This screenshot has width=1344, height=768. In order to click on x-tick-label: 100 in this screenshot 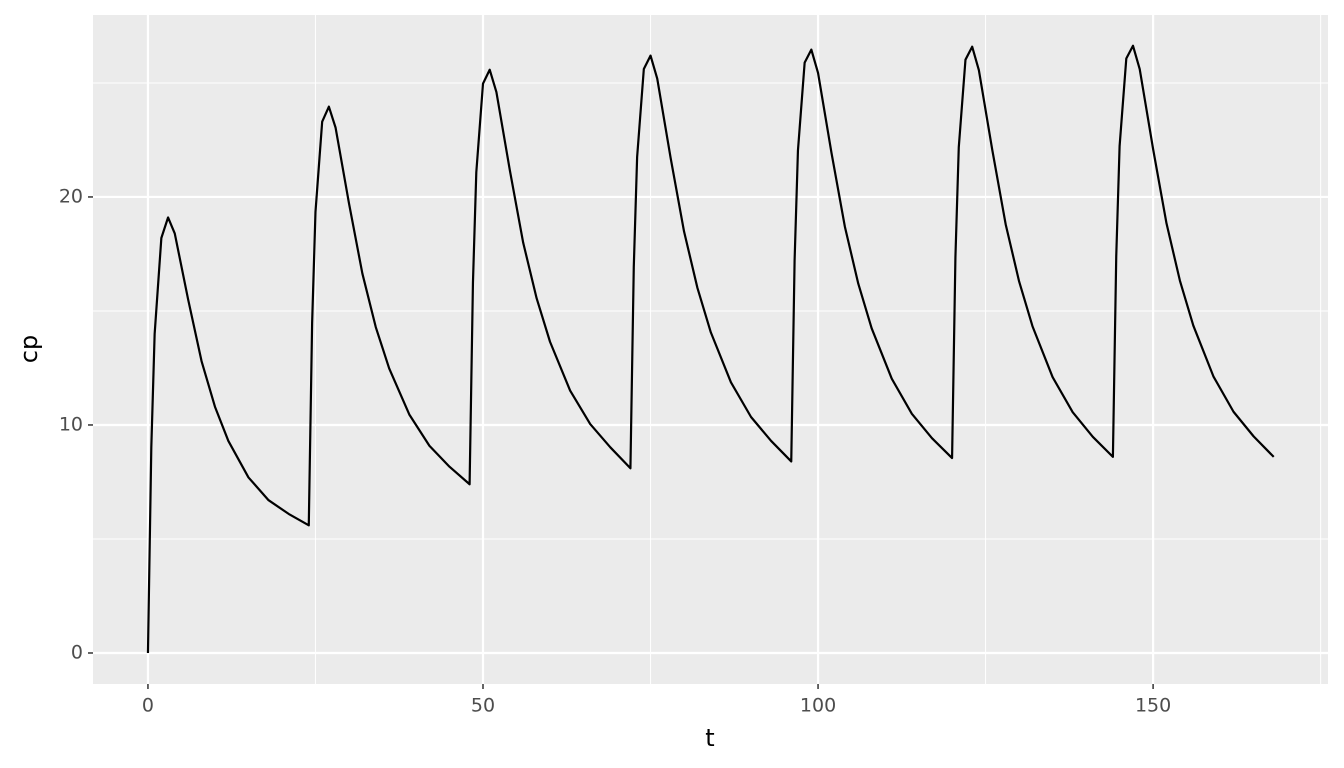, I will do `click(818, 706)`.